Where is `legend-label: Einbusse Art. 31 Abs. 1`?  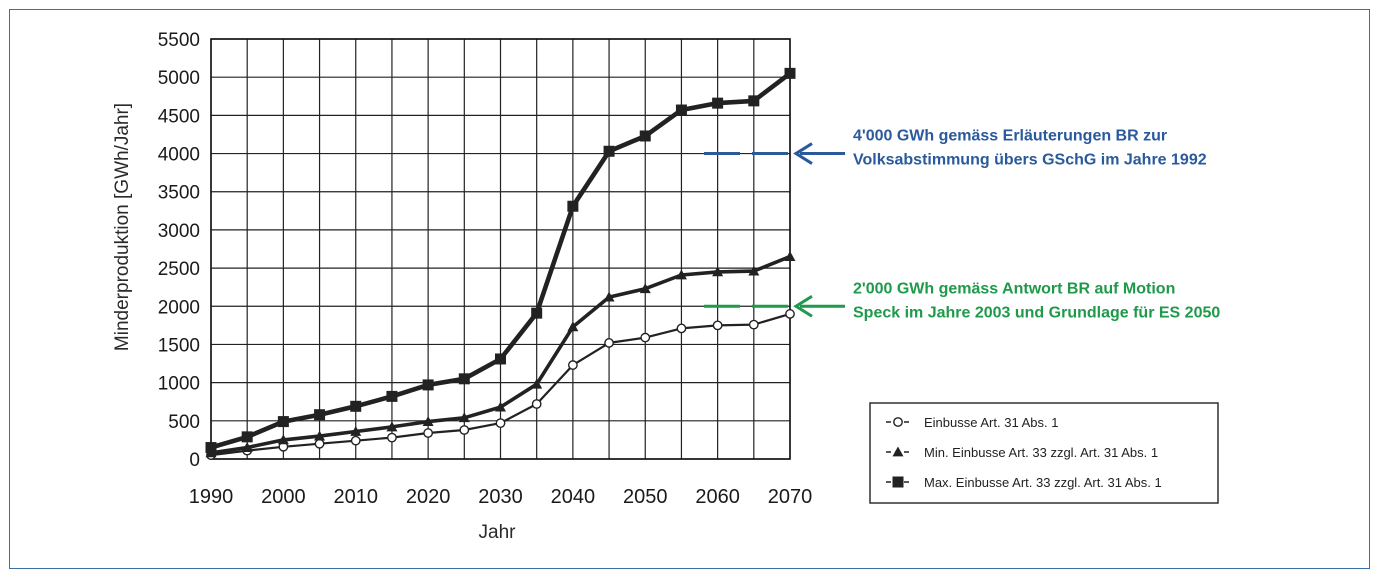 legend-label: Einbusse Art. 31 Abs. 1 is located at coordinates (991, 422).